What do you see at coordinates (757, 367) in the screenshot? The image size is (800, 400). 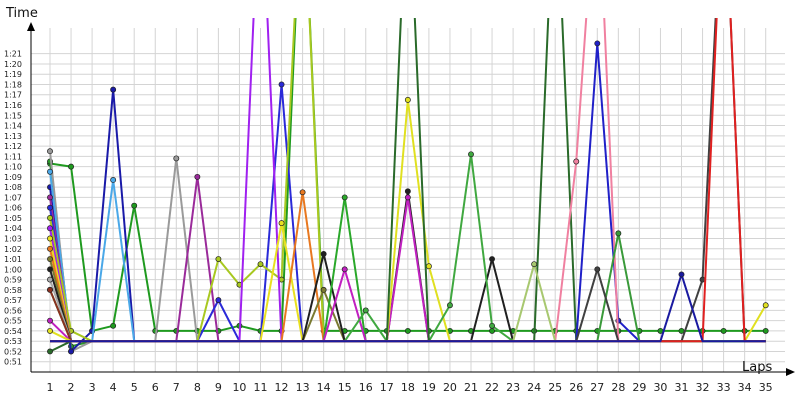 I see `x-axis-label: Laps` at bounding box center [757, 367].